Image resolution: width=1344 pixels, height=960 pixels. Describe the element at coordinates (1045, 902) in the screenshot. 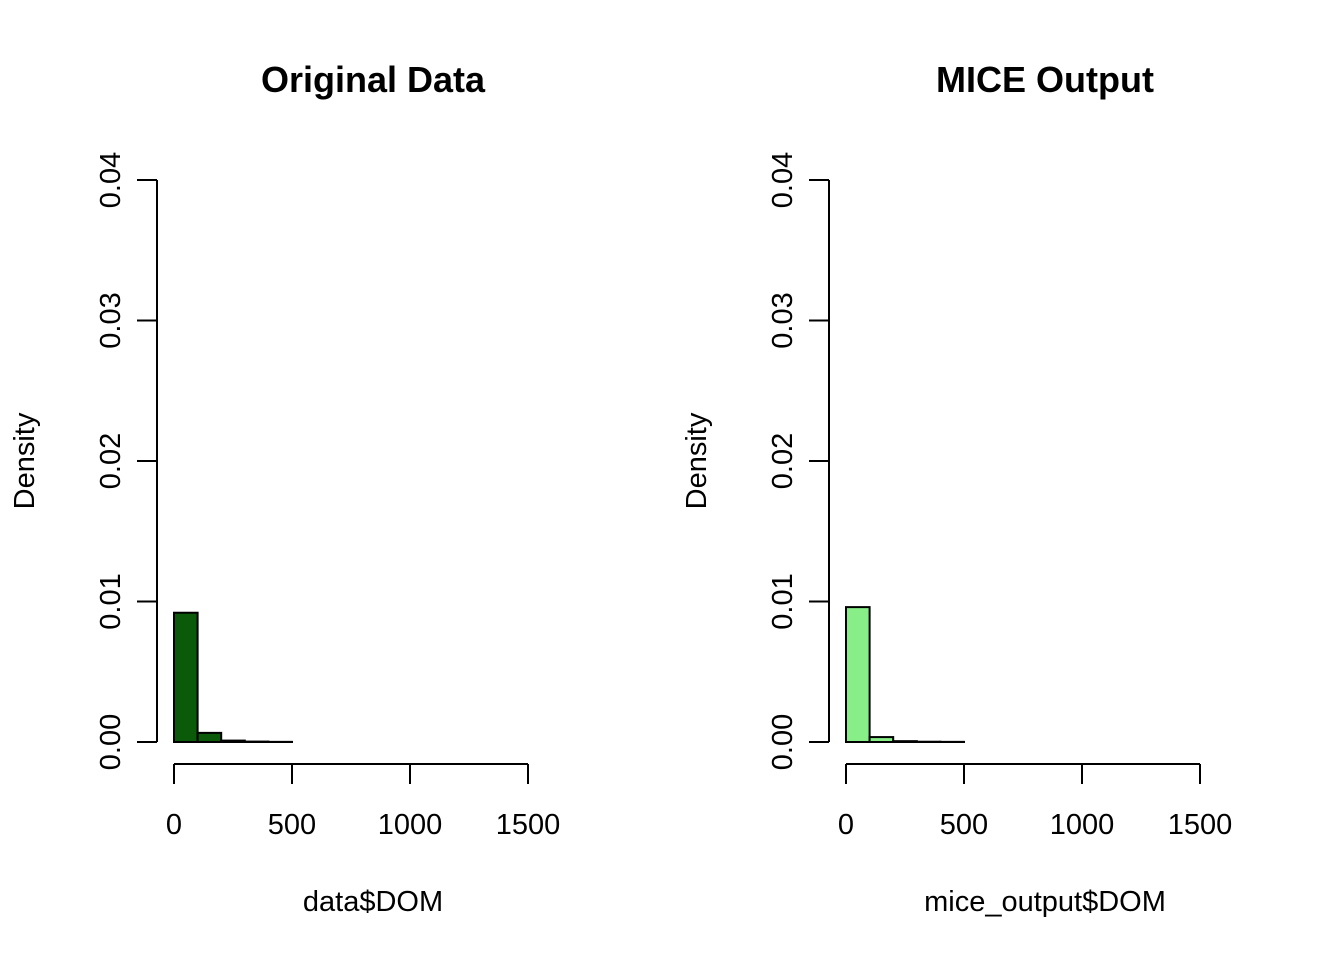

I see `x-axis-label: mice_output$DOM` at that location.